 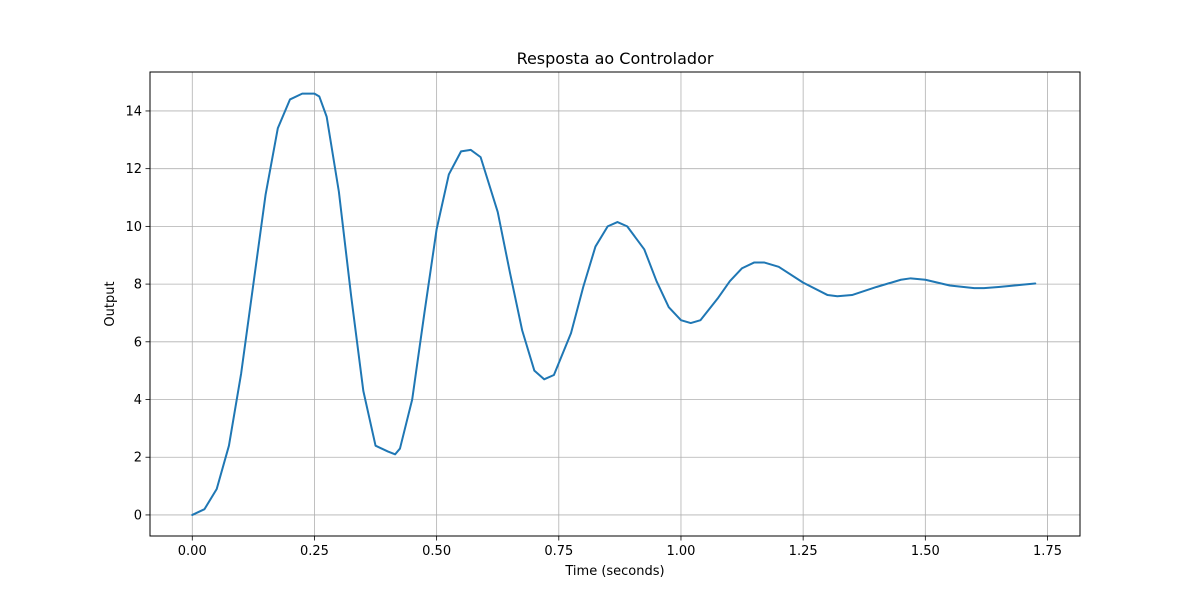 What do you see at coordinates (137, 313) in the screenshot?
I see `y-axis: 0 2 4 6 8 10 12 14` at bounding box center [137, 313].